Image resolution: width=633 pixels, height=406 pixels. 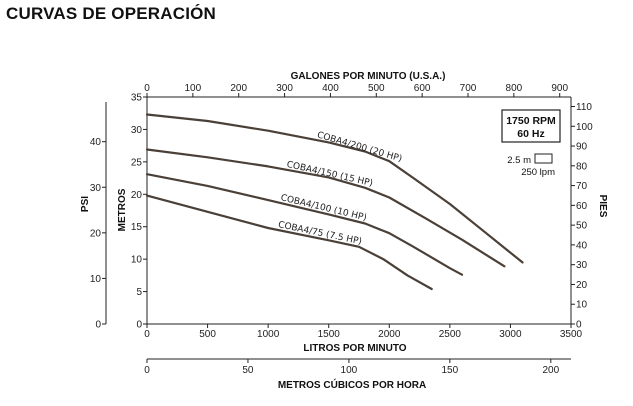 I want to click on lpm-tick-label: 3000, so click(x=510, y=334).